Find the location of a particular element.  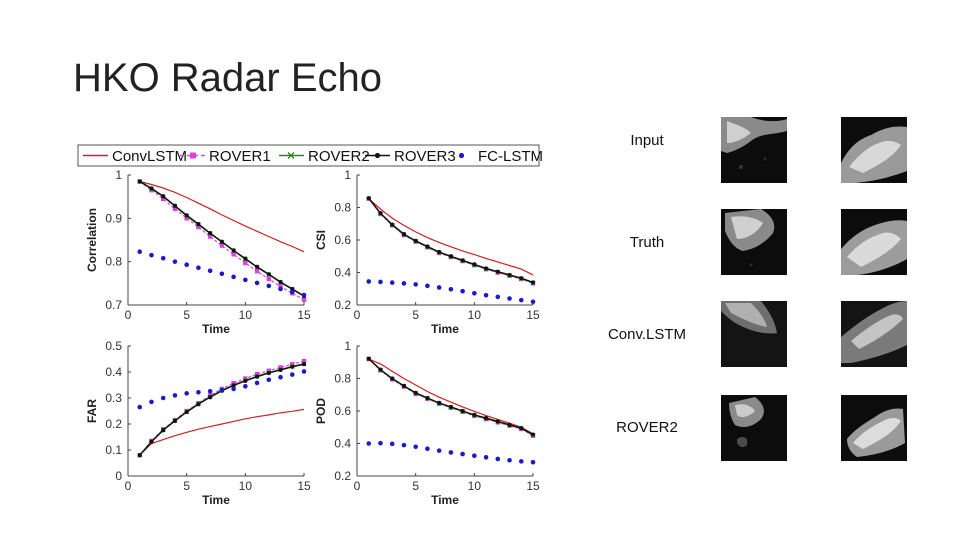

legend-item-rover1: ROVER1 is located at coordinates (225, 156).